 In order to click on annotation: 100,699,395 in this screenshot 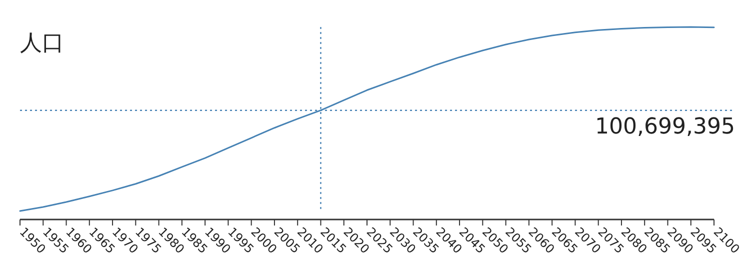, I will do `click(665, 127)`.